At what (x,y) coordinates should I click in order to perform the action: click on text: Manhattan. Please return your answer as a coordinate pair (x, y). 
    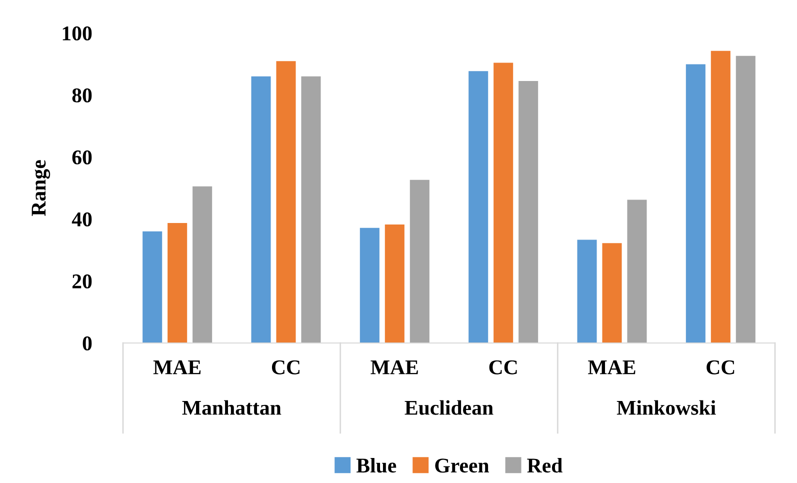
    Looking at the image, I should click on (232, 407).